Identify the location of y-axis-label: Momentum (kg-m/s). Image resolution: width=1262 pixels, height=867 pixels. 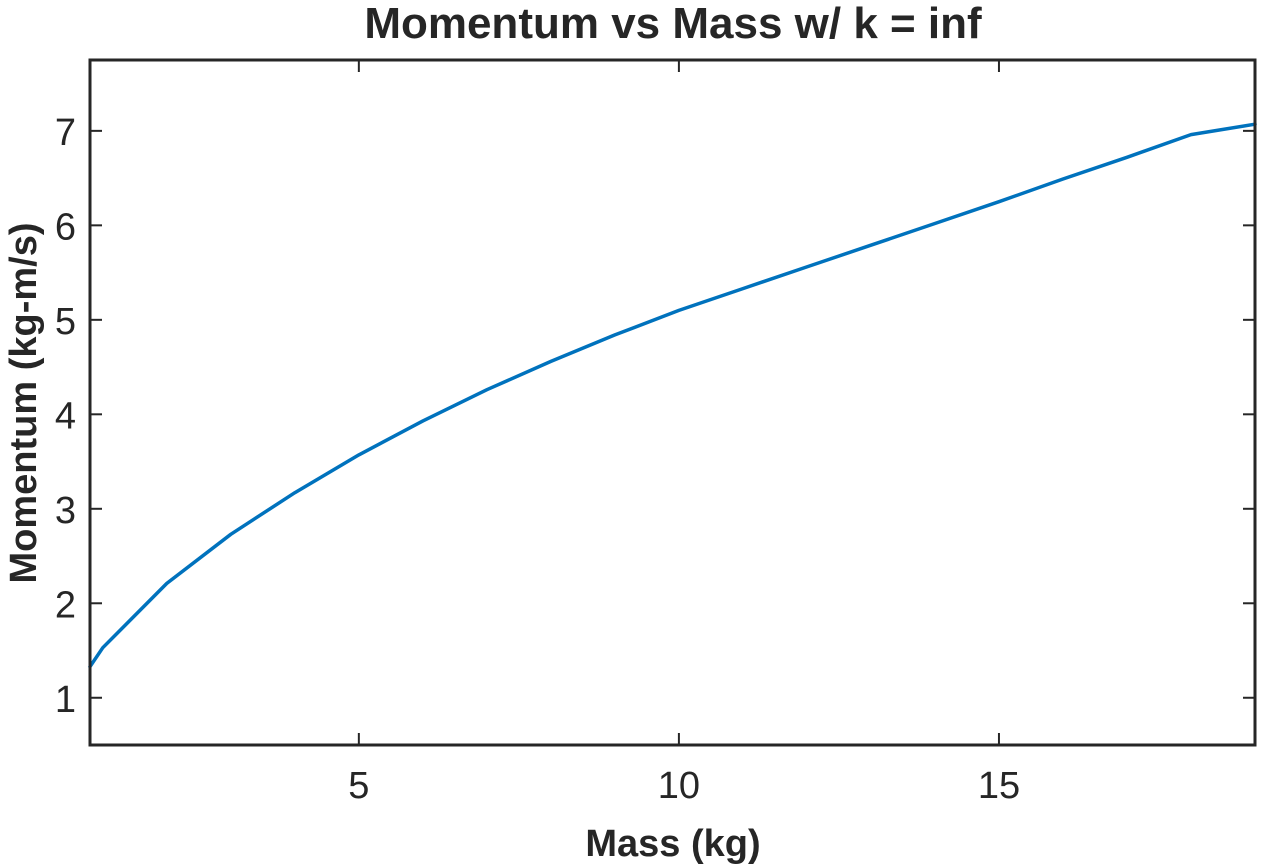
(24, 403).